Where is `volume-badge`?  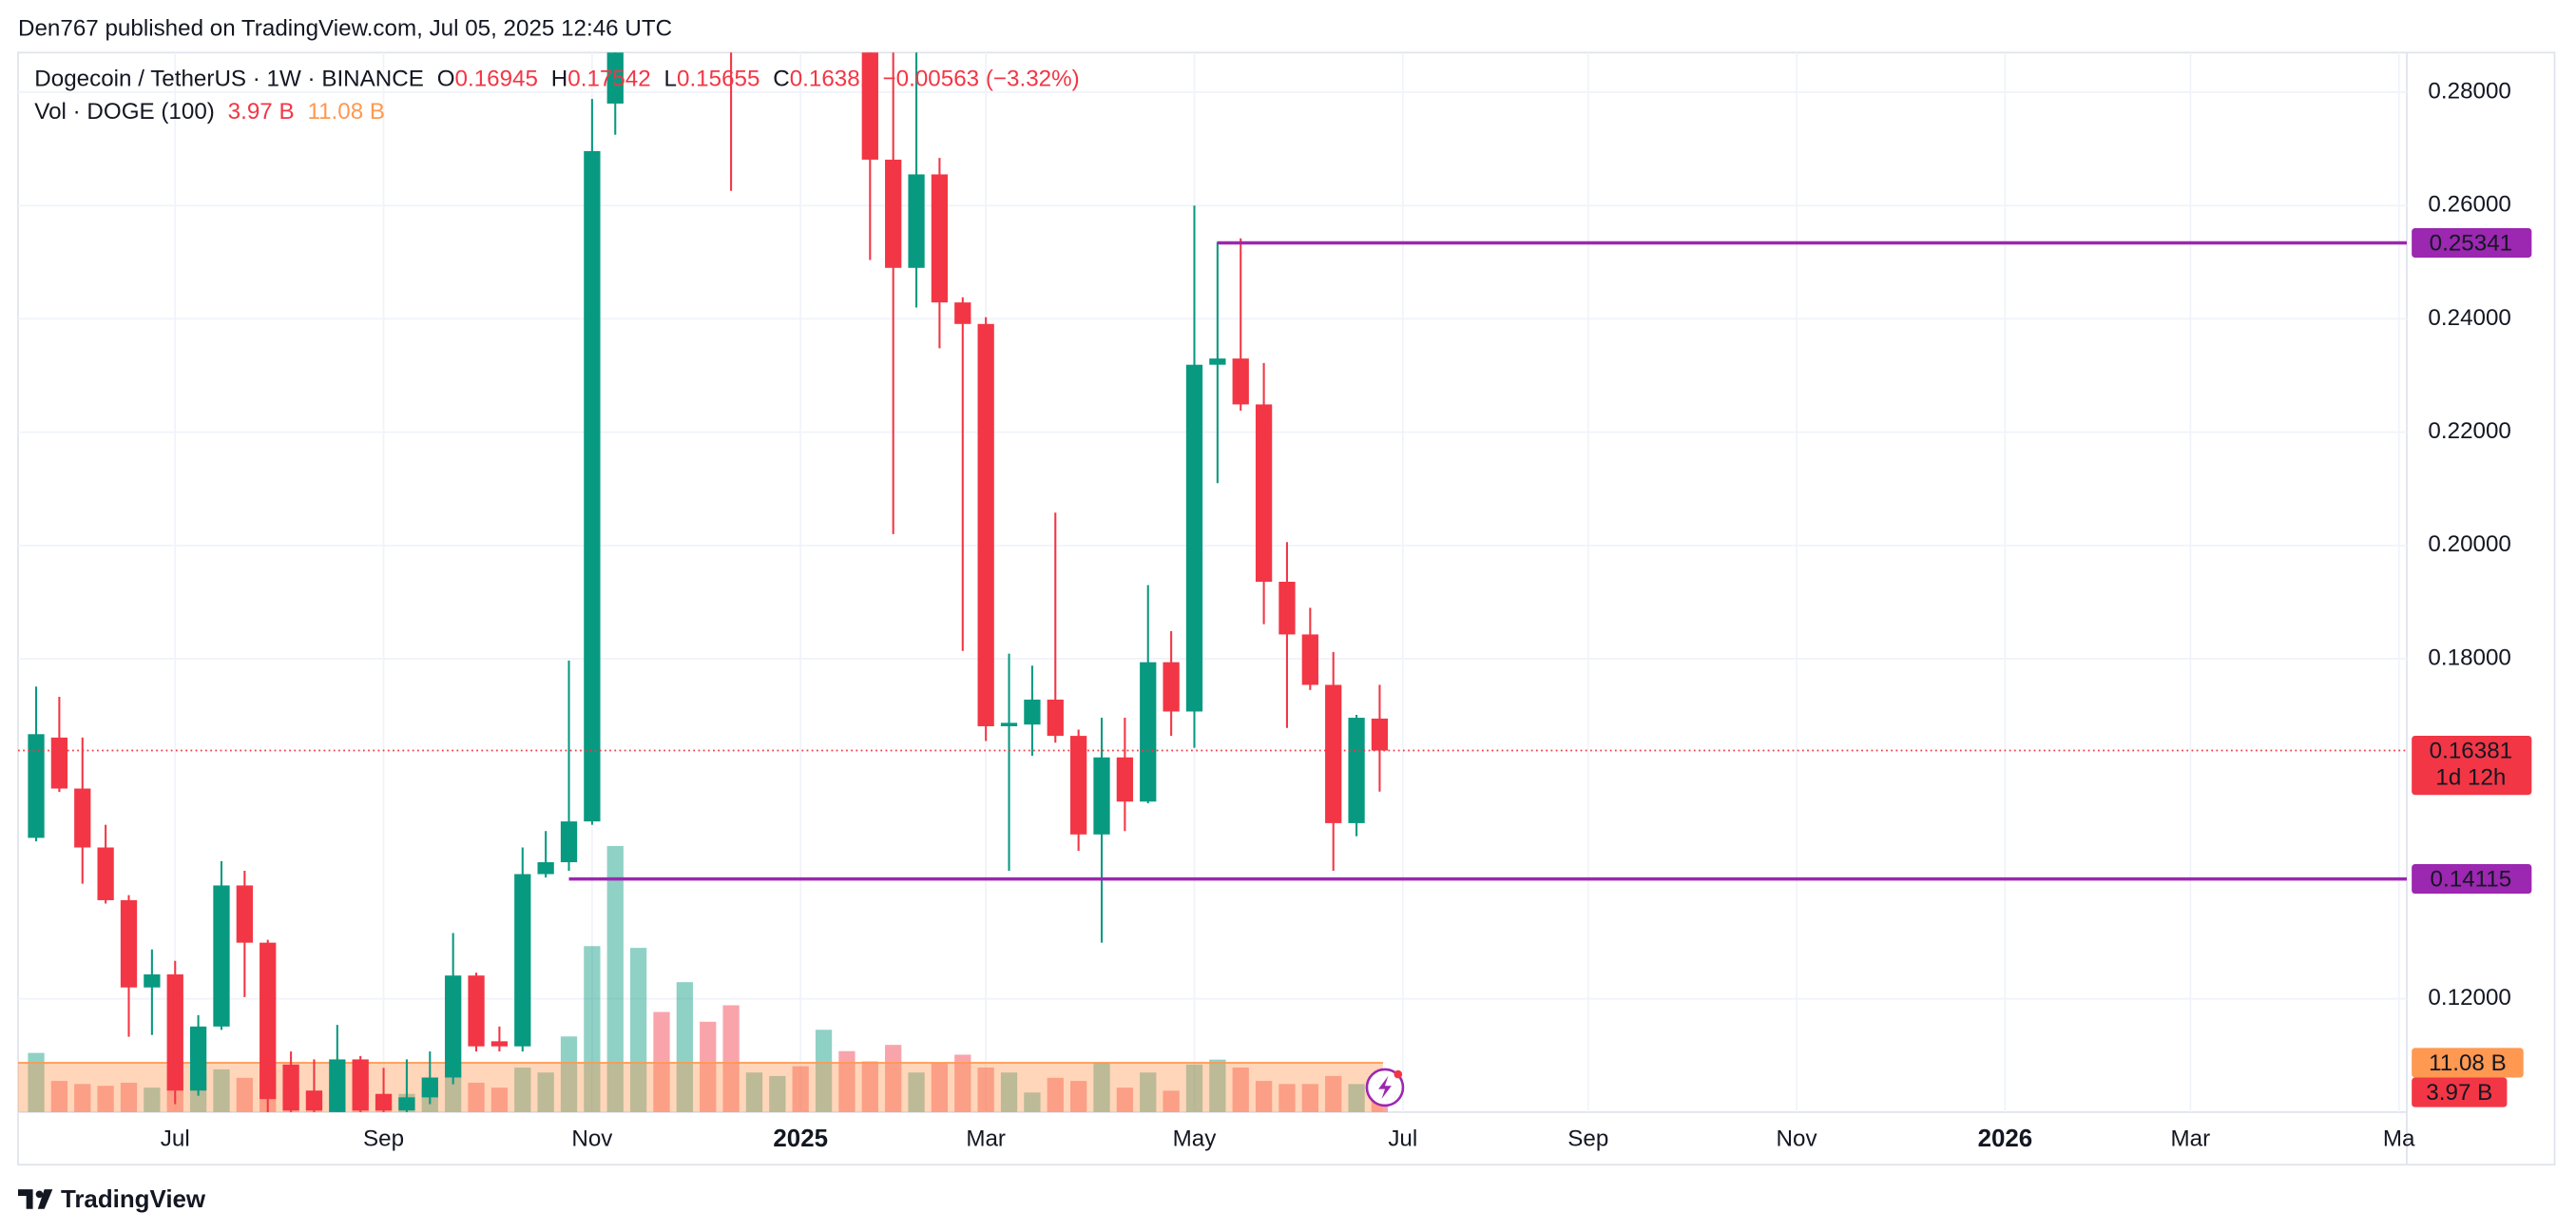 volume-badge is located at coordinates (2460, 1092).